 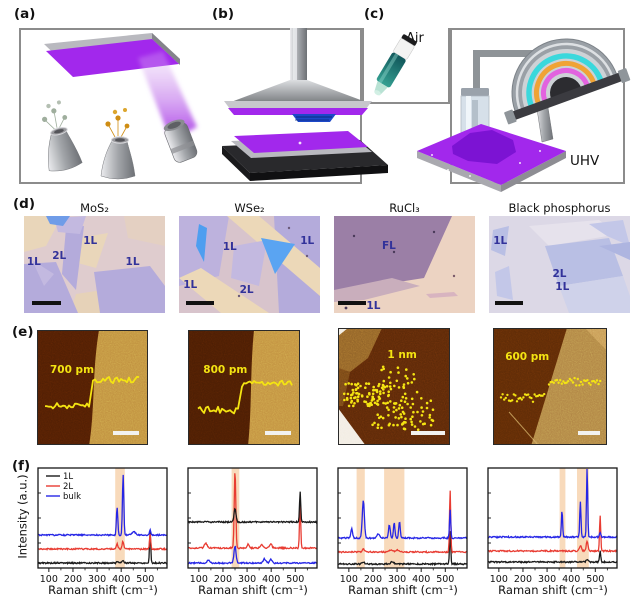 What do you see at coordinates (404, 208) in the screenshot?
I see `micrograph-title-rucl3: RuCl₃` at bounding box center [404, 208].